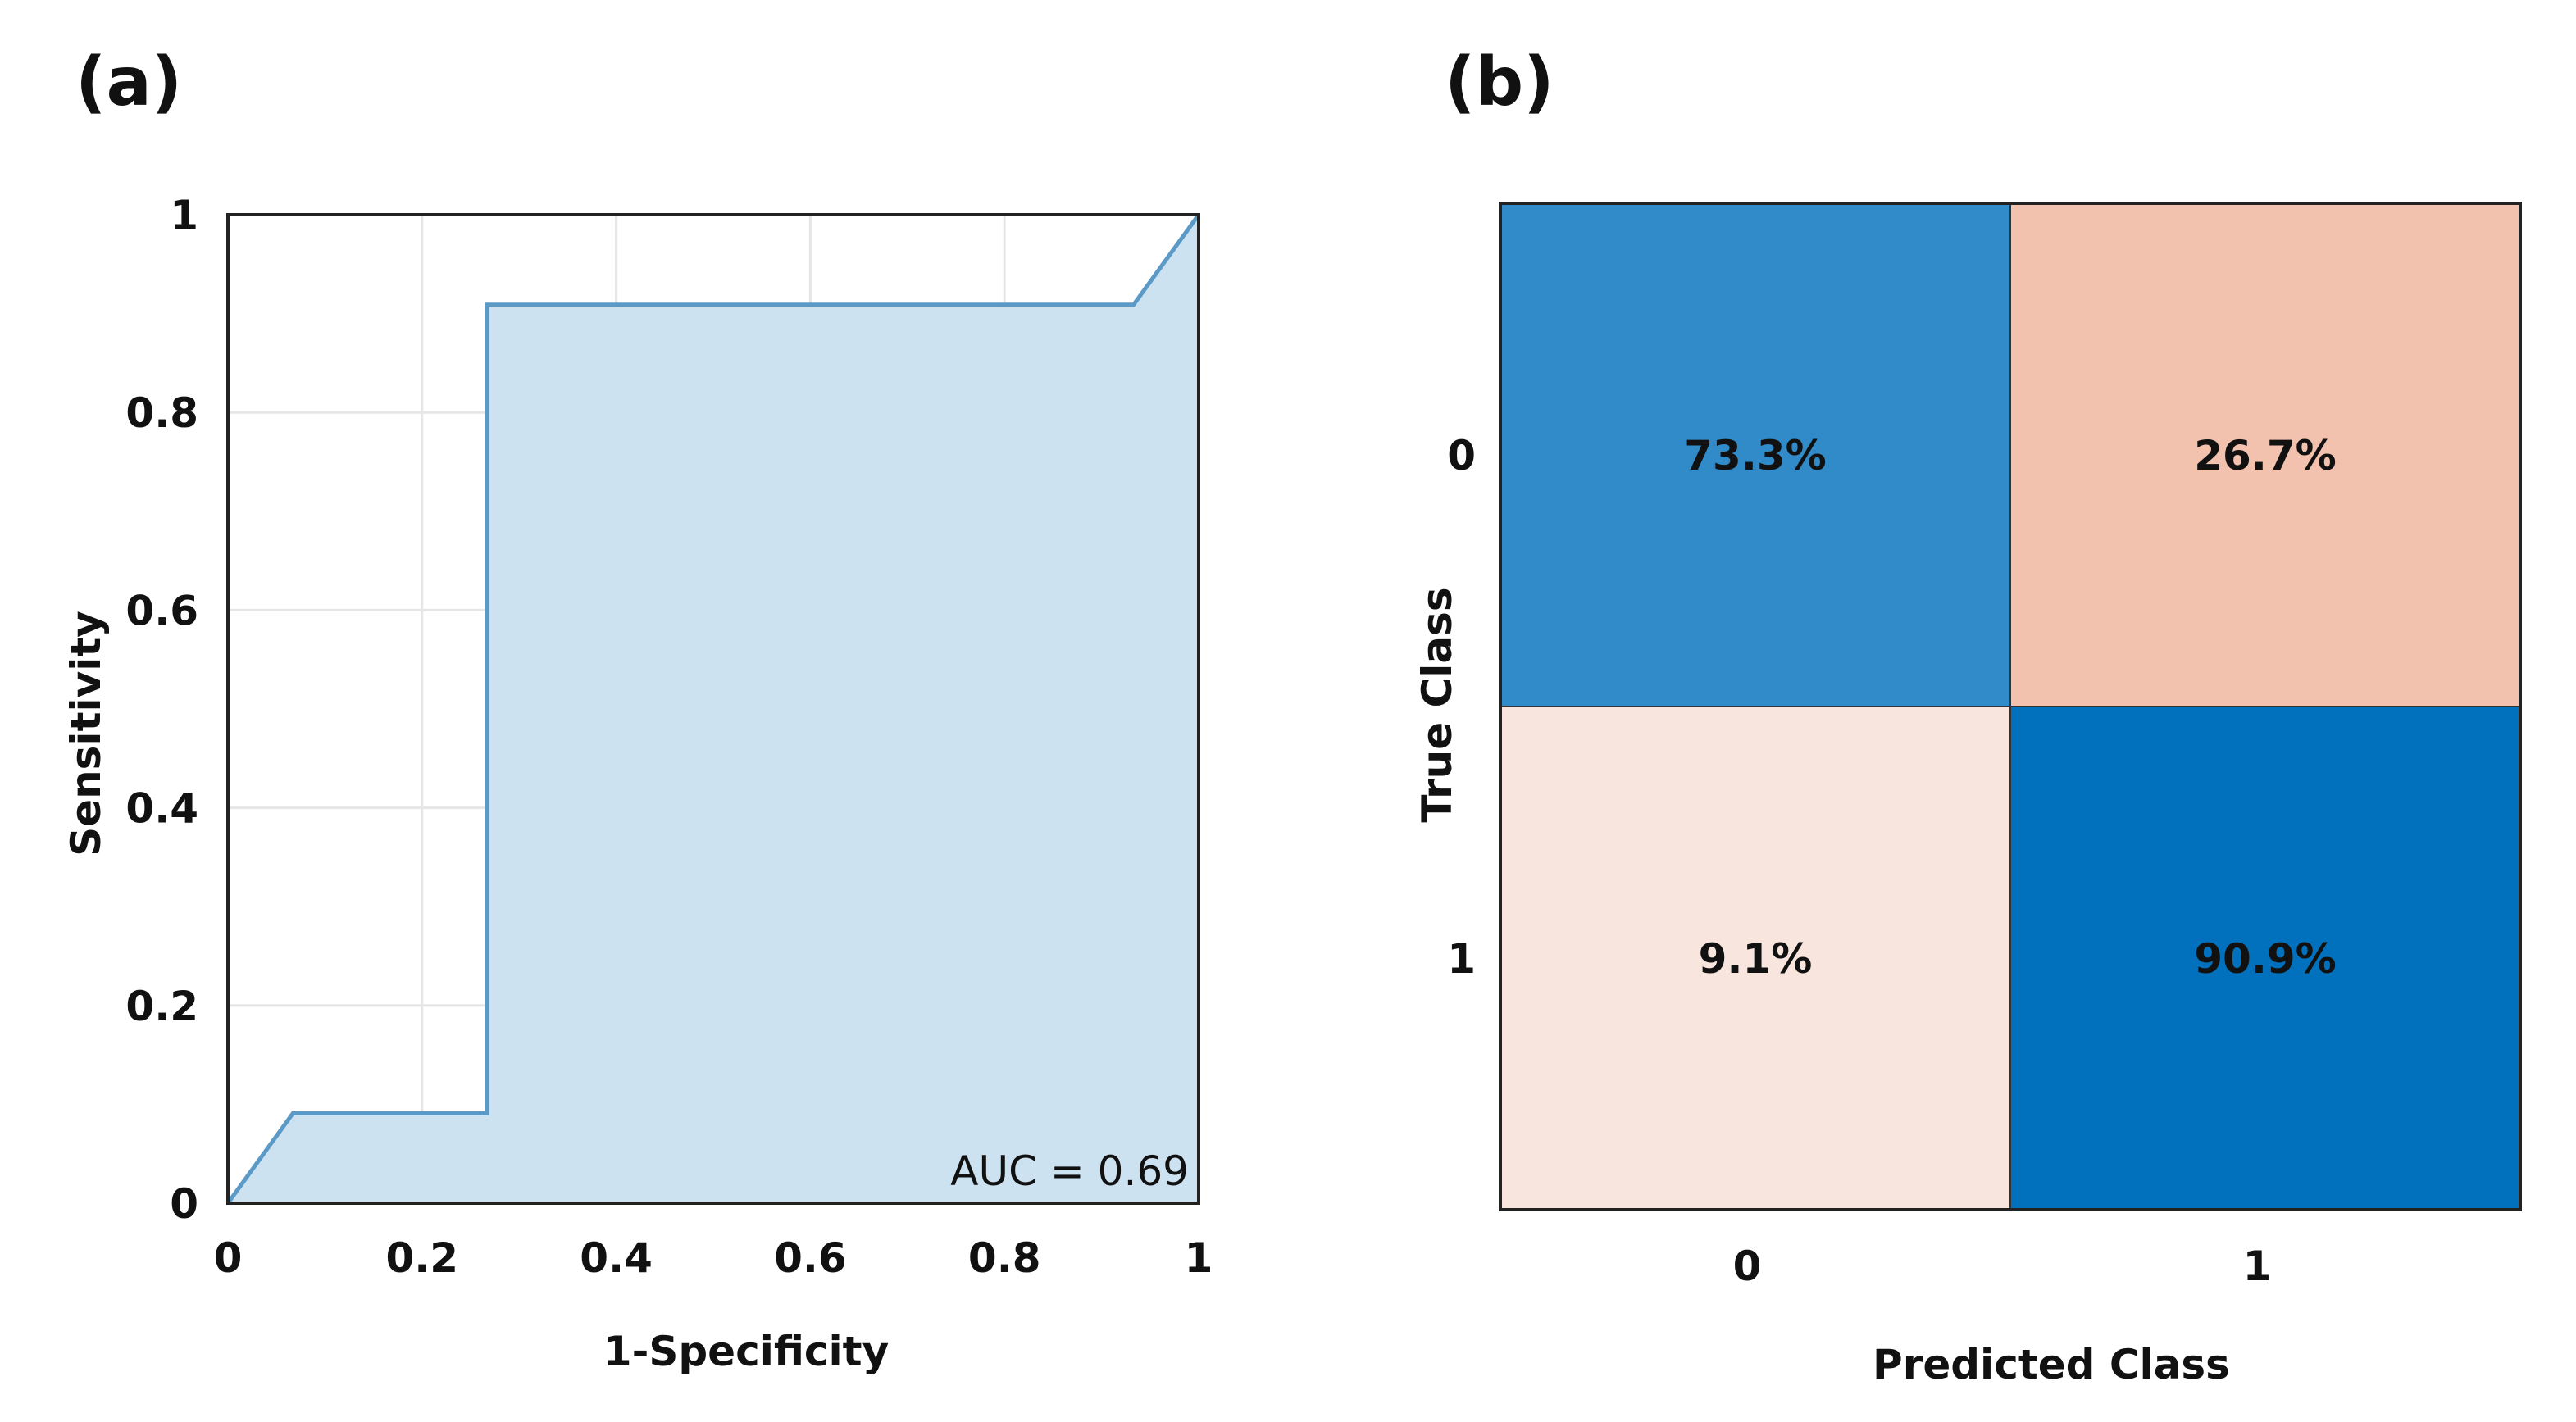  Describe the element at coordinates (1070, 1171) in the screenshot. I see `auc-annotation: AUC = 0.69` at that location.